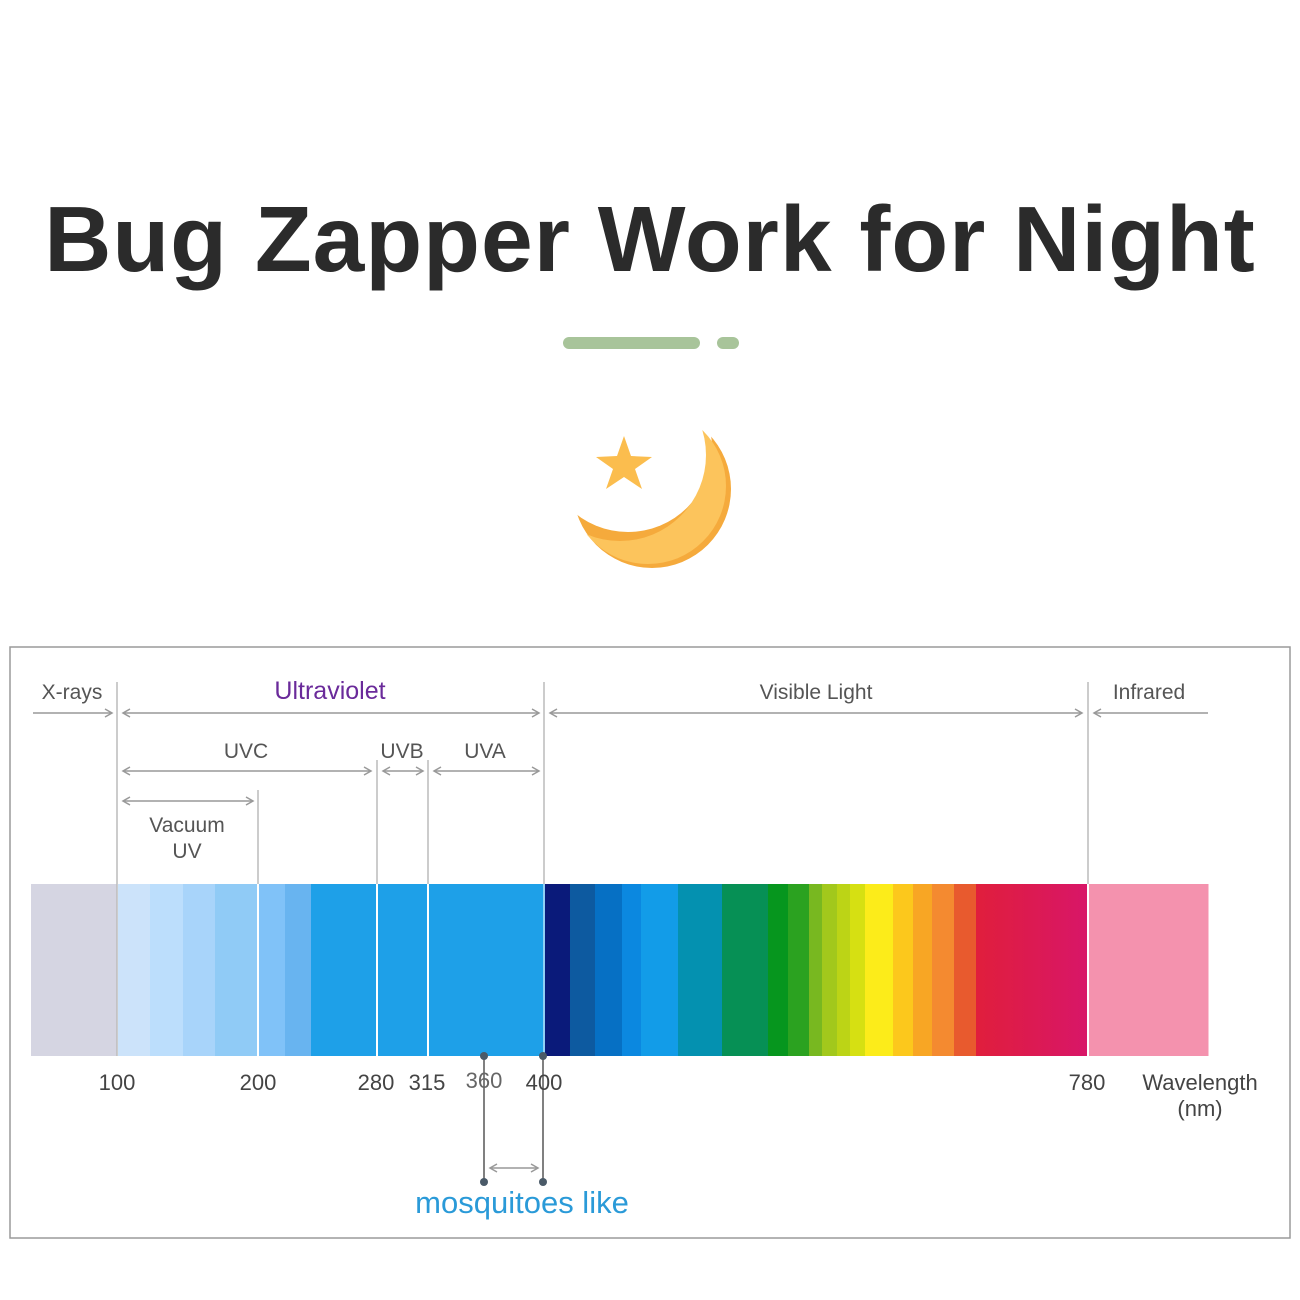 The height and width of the screenshot is (1300, 1300). I want to click on title-divider-dot, so click(728, 343).